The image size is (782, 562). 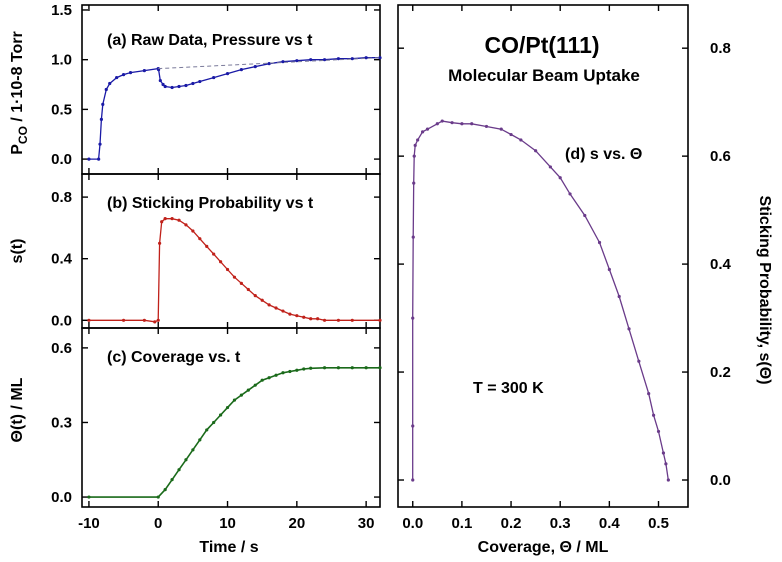 What do you see at coordinates (234, 108) in the screenshot?
I see `panel-a-series-line` at bounding box center [234, 108].